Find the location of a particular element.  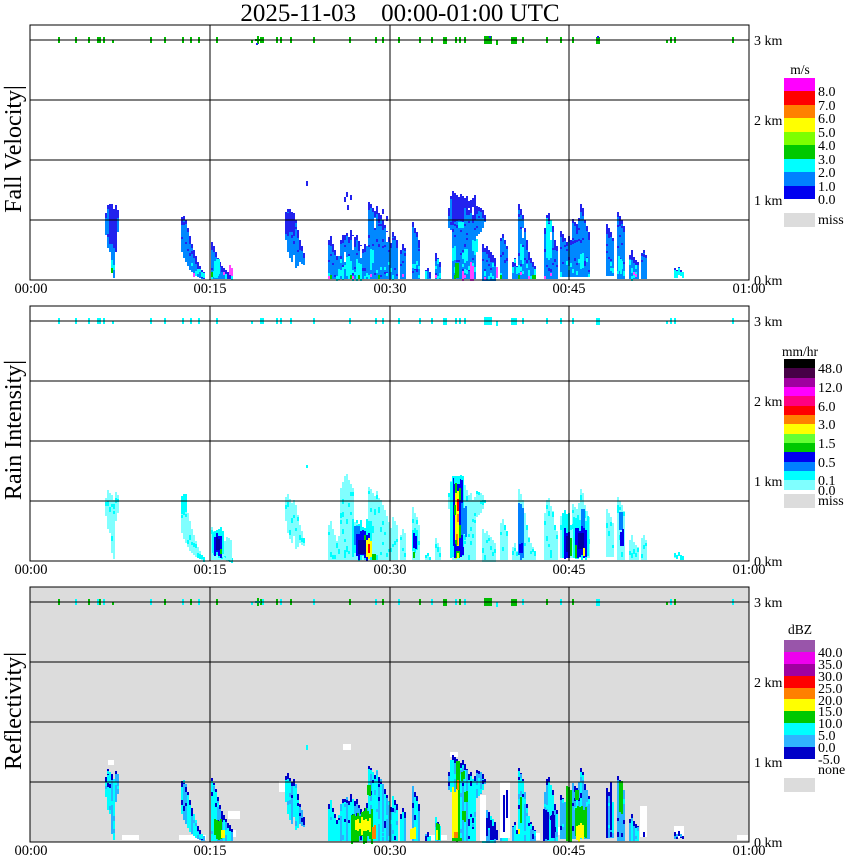

svg-text: 48.0 is located at coordinates (830, 369).